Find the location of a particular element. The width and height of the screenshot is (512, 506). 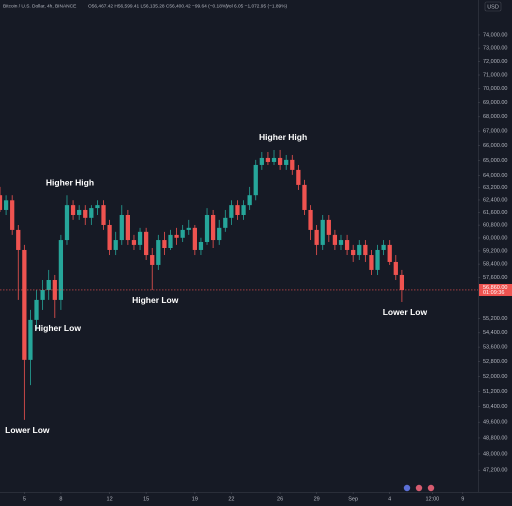

y-tick-label: 63,200.00 is located at coordinates (495, 188).